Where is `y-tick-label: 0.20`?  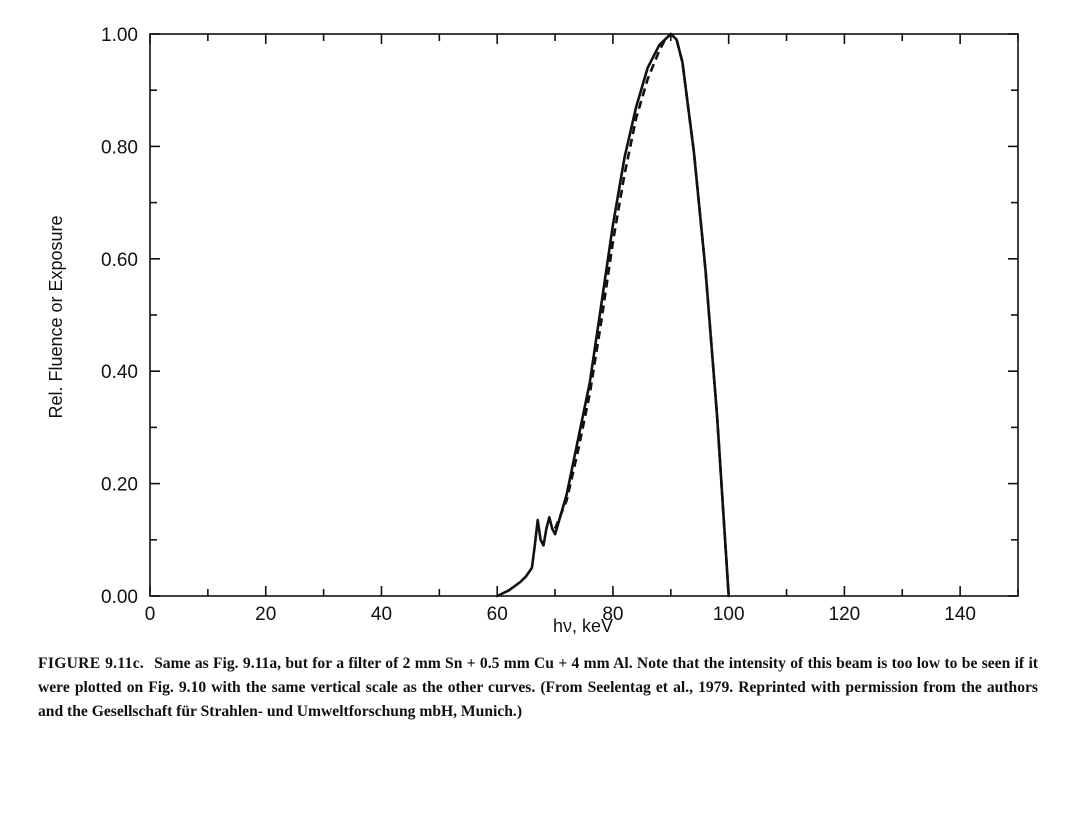 y-tick-label: 0.20 is located at coordinates (119, 485).